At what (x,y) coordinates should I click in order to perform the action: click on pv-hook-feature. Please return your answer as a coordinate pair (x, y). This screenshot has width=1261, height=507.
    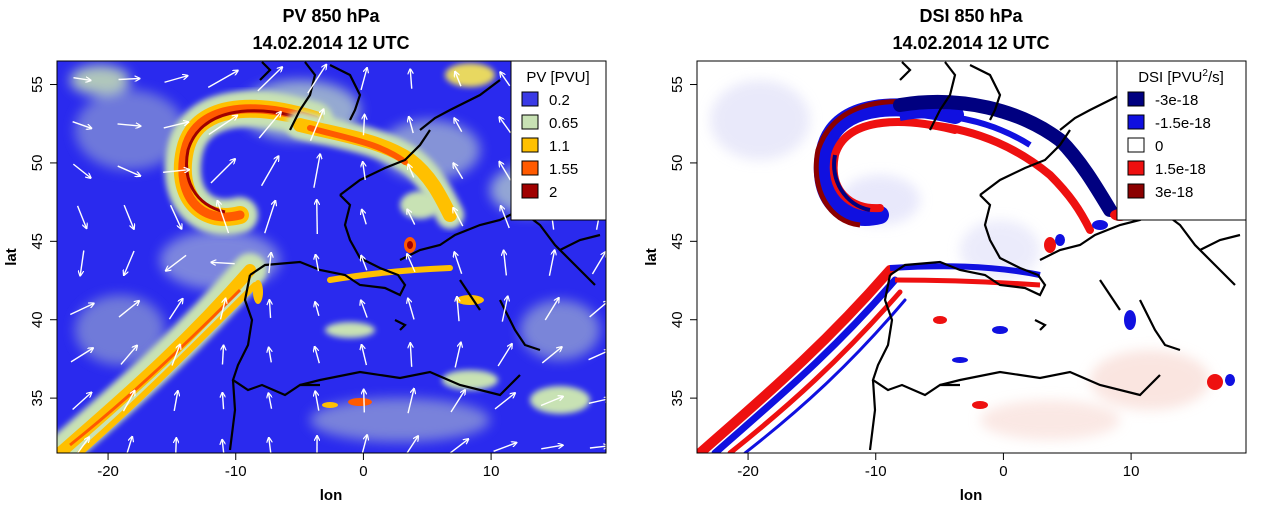
    Looking at the image, I should click on (248, 162).